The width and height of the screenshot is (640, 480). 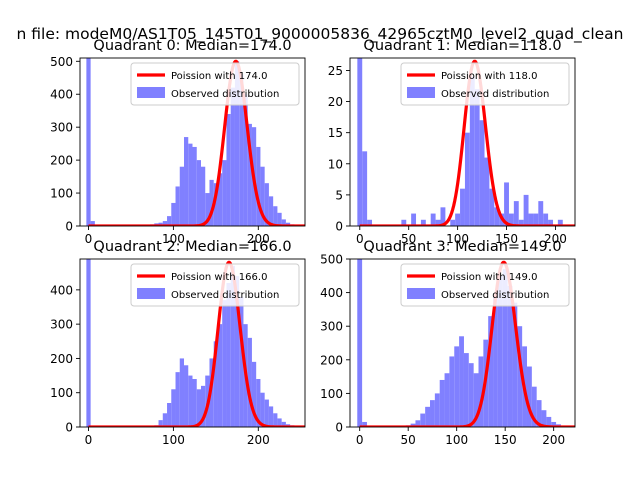 What do you see at coordinates (421, 92) in the screenshot?
I see `legend-patch-swatch` at bounding box center [421, 92].